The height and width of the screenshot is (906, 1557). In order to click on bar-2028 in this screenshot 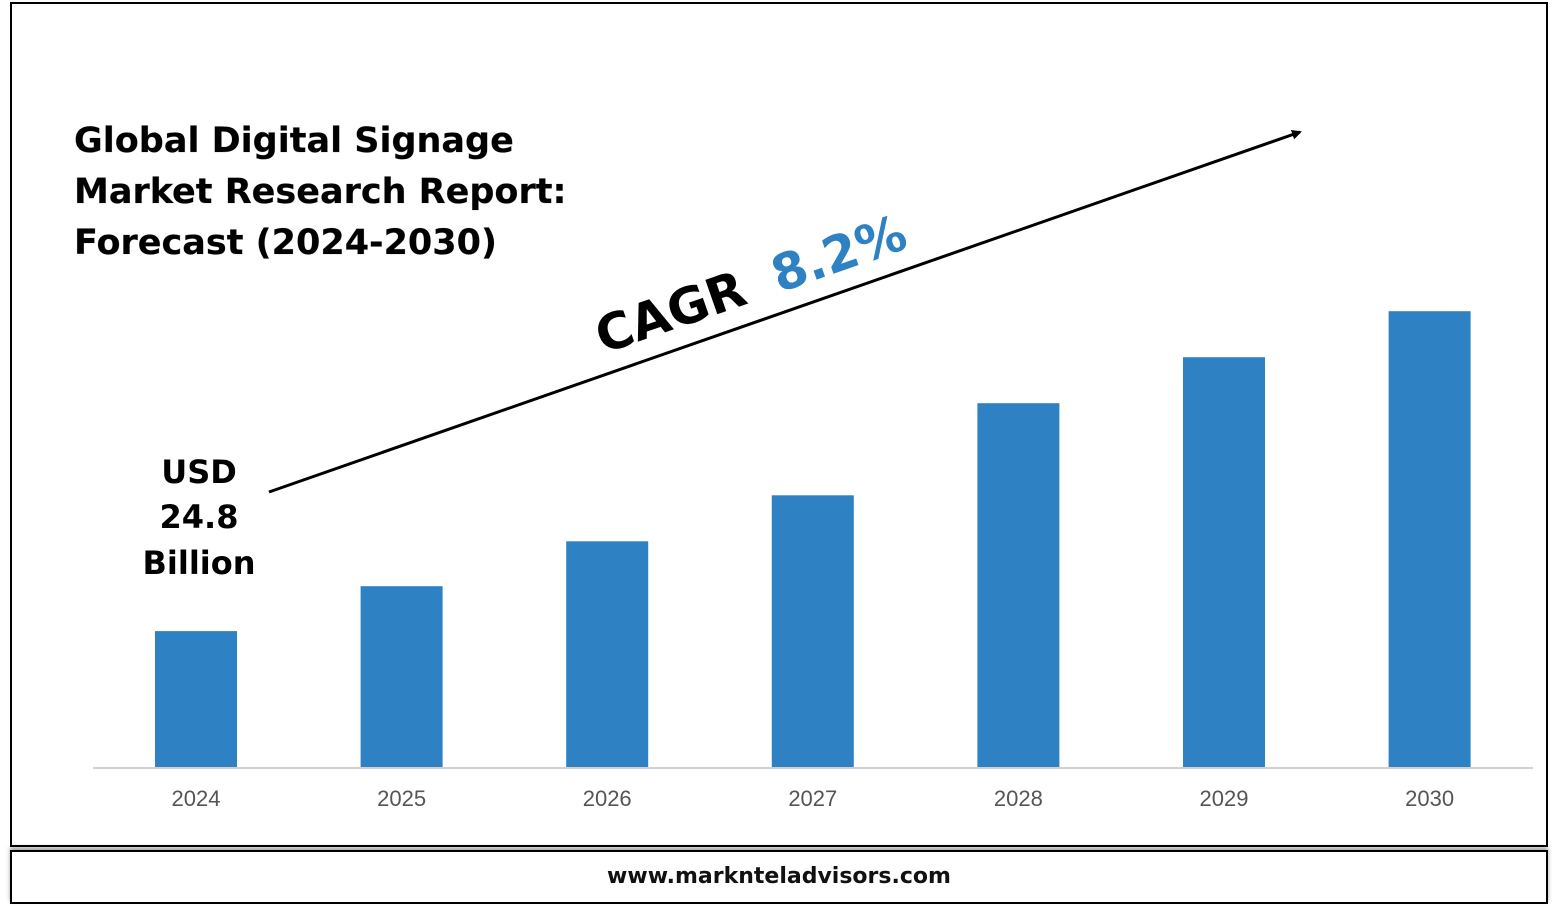, I will do `click(1018, 585)`.